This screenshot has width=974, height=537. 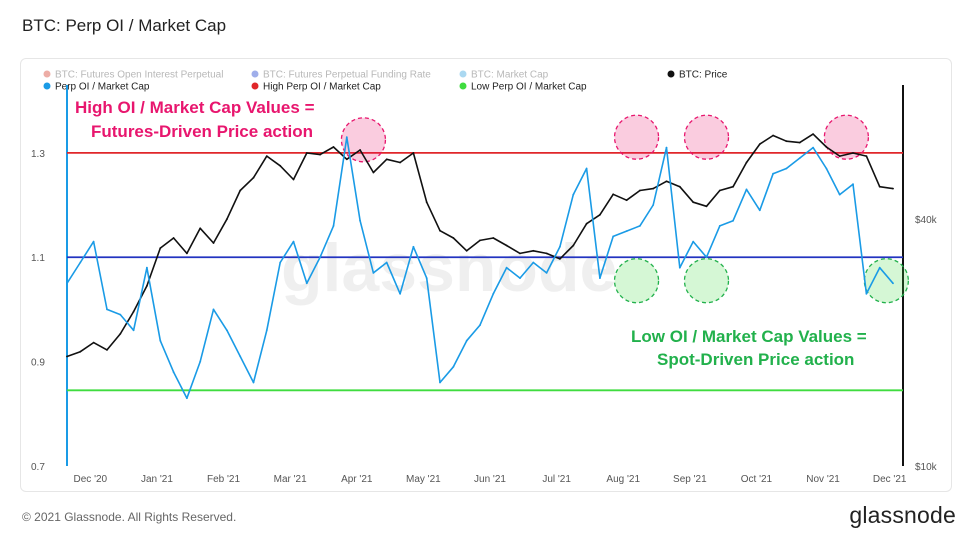 I want to click on x-tick-label-6: Jun '21, so click(x=490, y=479).